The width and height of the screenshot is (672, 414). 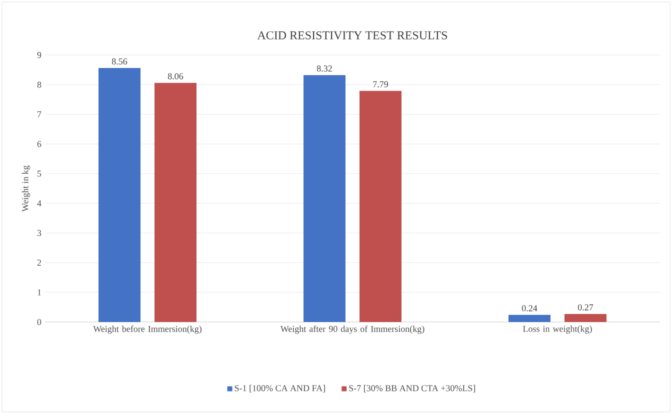 What do you see at coordinates (39, 322) in the screenshot?
I see `y-tick-label: 0` at bounding box center [39, 322].